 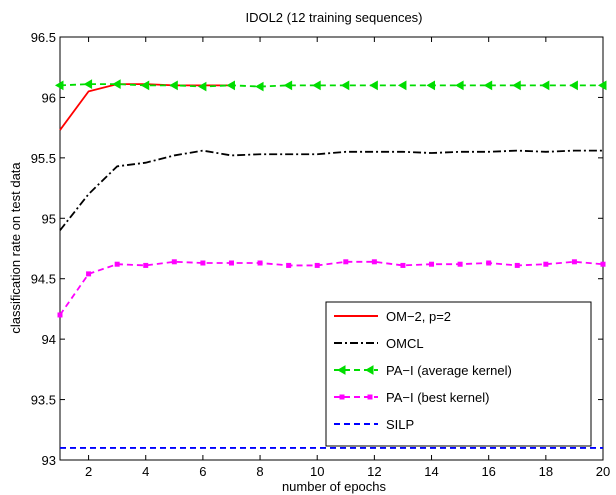 What do you see at coordinates (49, 97) in the screenshot?
I see `y-tick-label: 96` at bounding box center [49, 97].